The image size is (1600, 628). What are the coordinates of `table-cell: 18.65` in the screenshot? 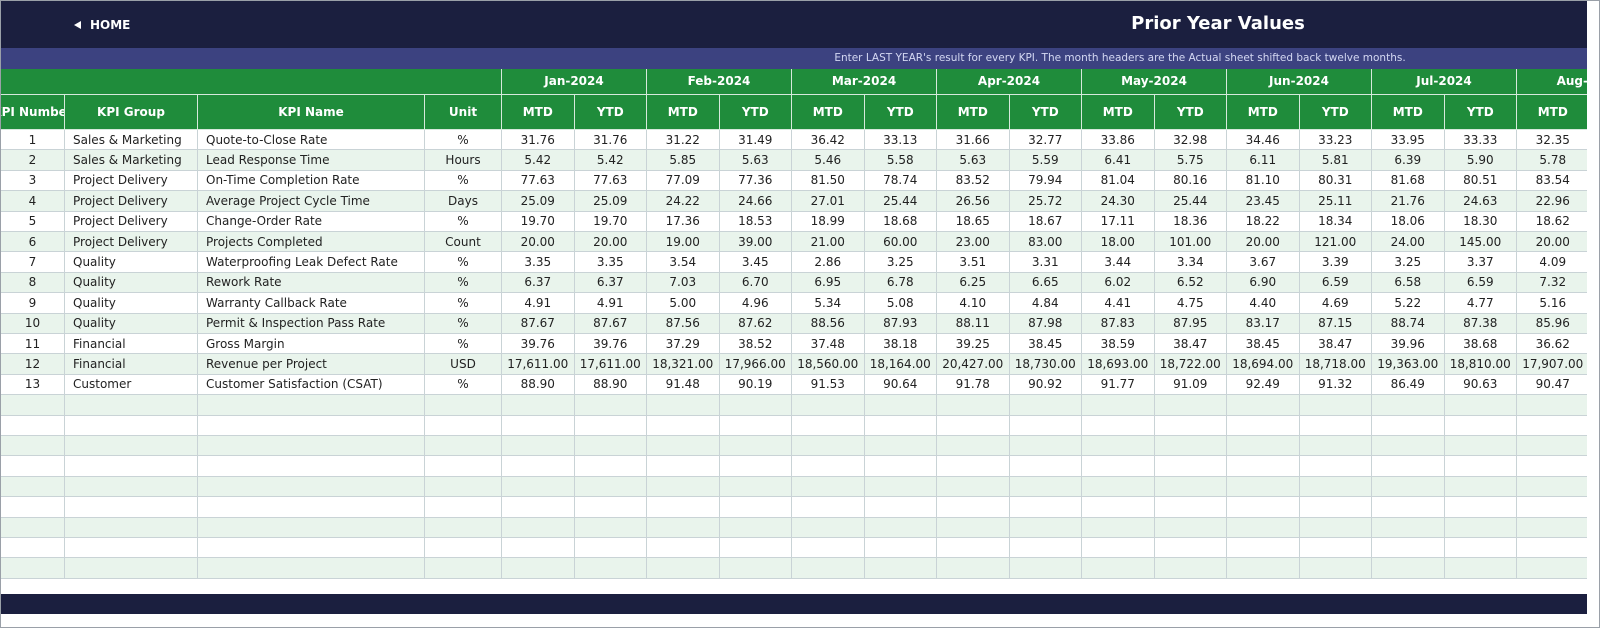 It's located at (973, 221).